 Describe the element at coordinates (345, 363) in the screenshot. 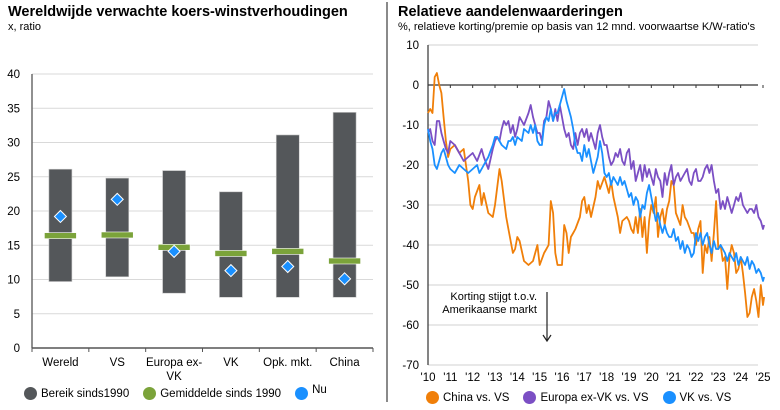

I see `x-category-label: China` at that location.